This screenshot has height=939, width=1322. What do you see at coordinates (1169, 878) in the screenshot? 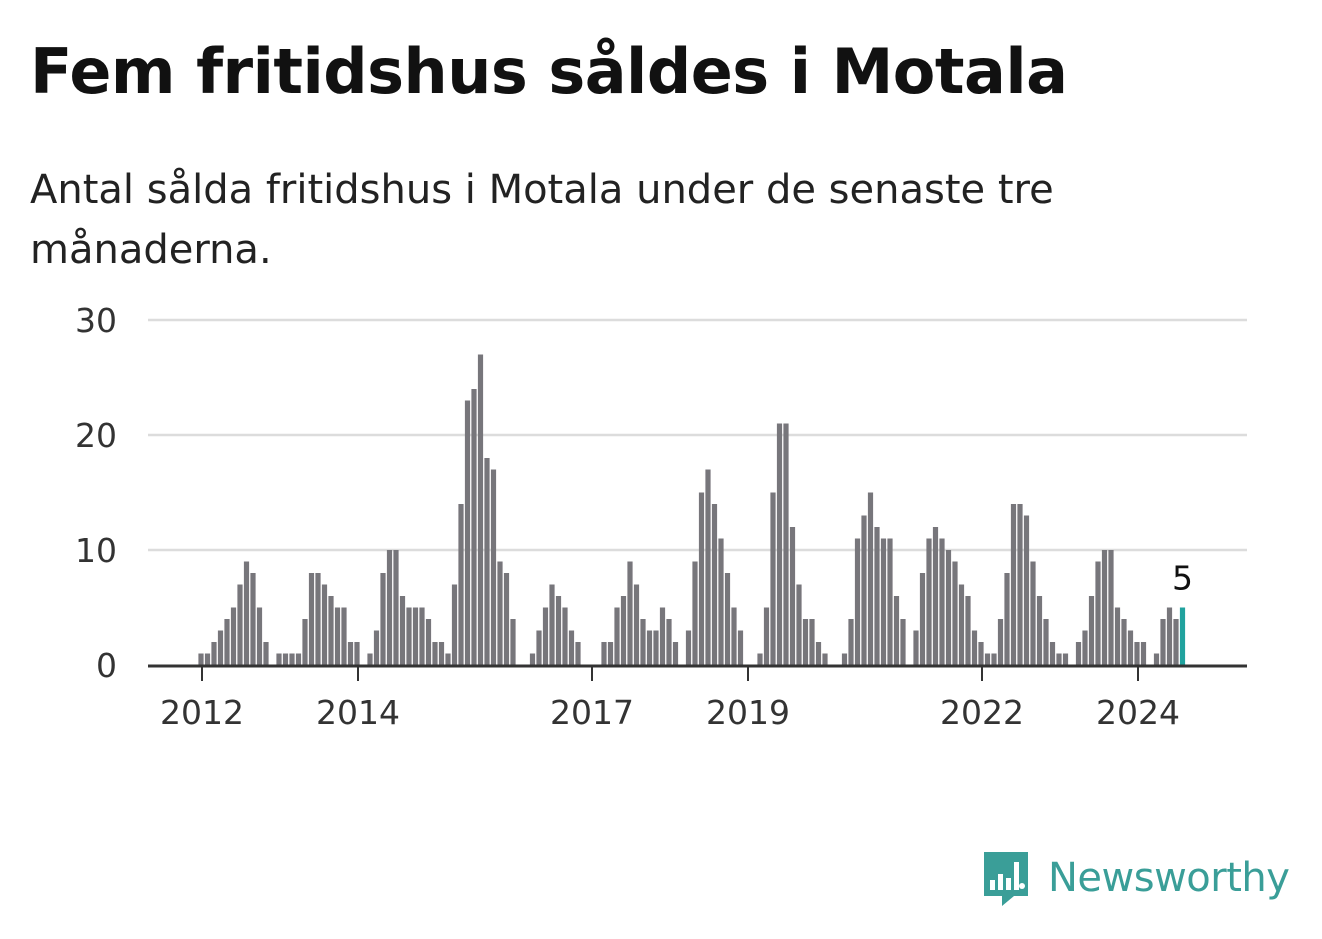
I see `brand-name: Newsworthy` at bounding box center [1169, 878].